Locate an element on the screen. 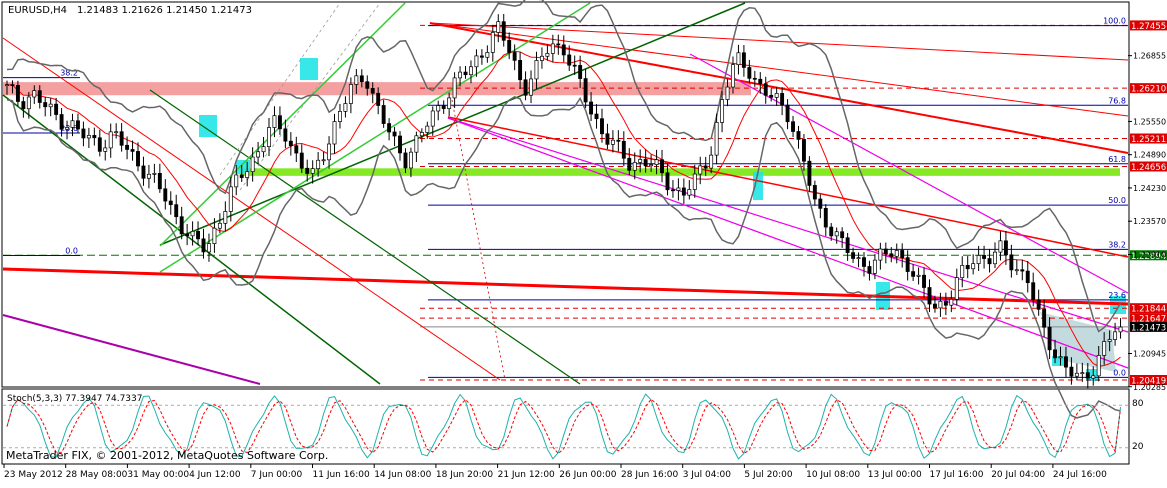 This screenshot has height=488, width=1167. ohlc-values: 1.21483 1.21626 1.21450 1.21473 is located at coordinates (164, 10).